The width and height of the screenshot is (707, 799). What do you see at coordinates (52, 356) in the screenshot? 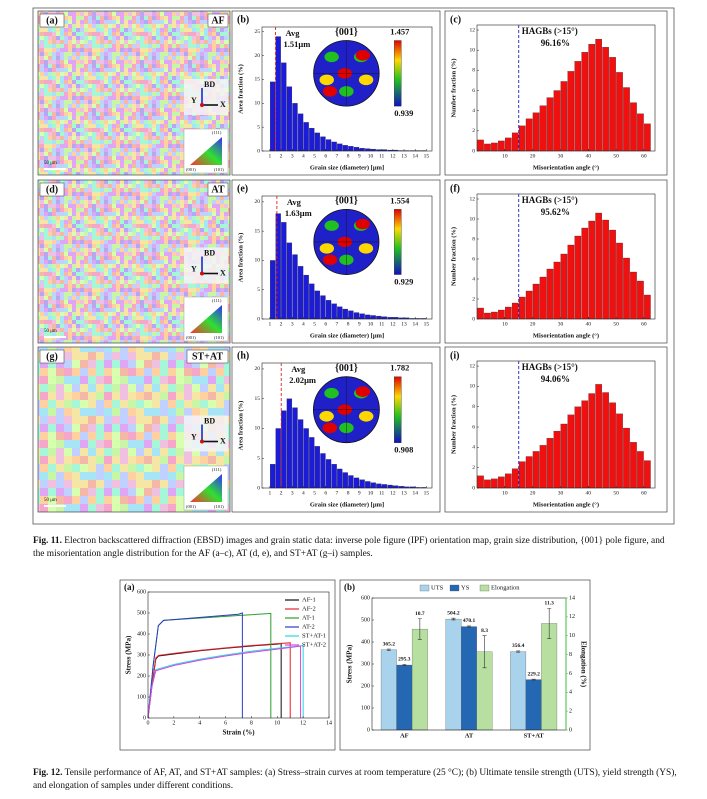
I see `panel-label: (g)` at bounding box center [52, 356].